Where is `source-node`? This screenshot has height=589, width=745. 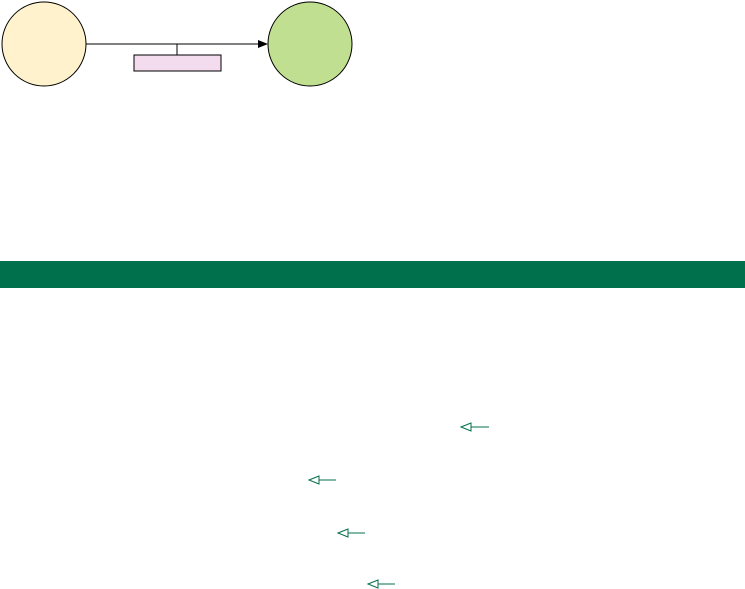 source-node is located at coordinates (44, 44).